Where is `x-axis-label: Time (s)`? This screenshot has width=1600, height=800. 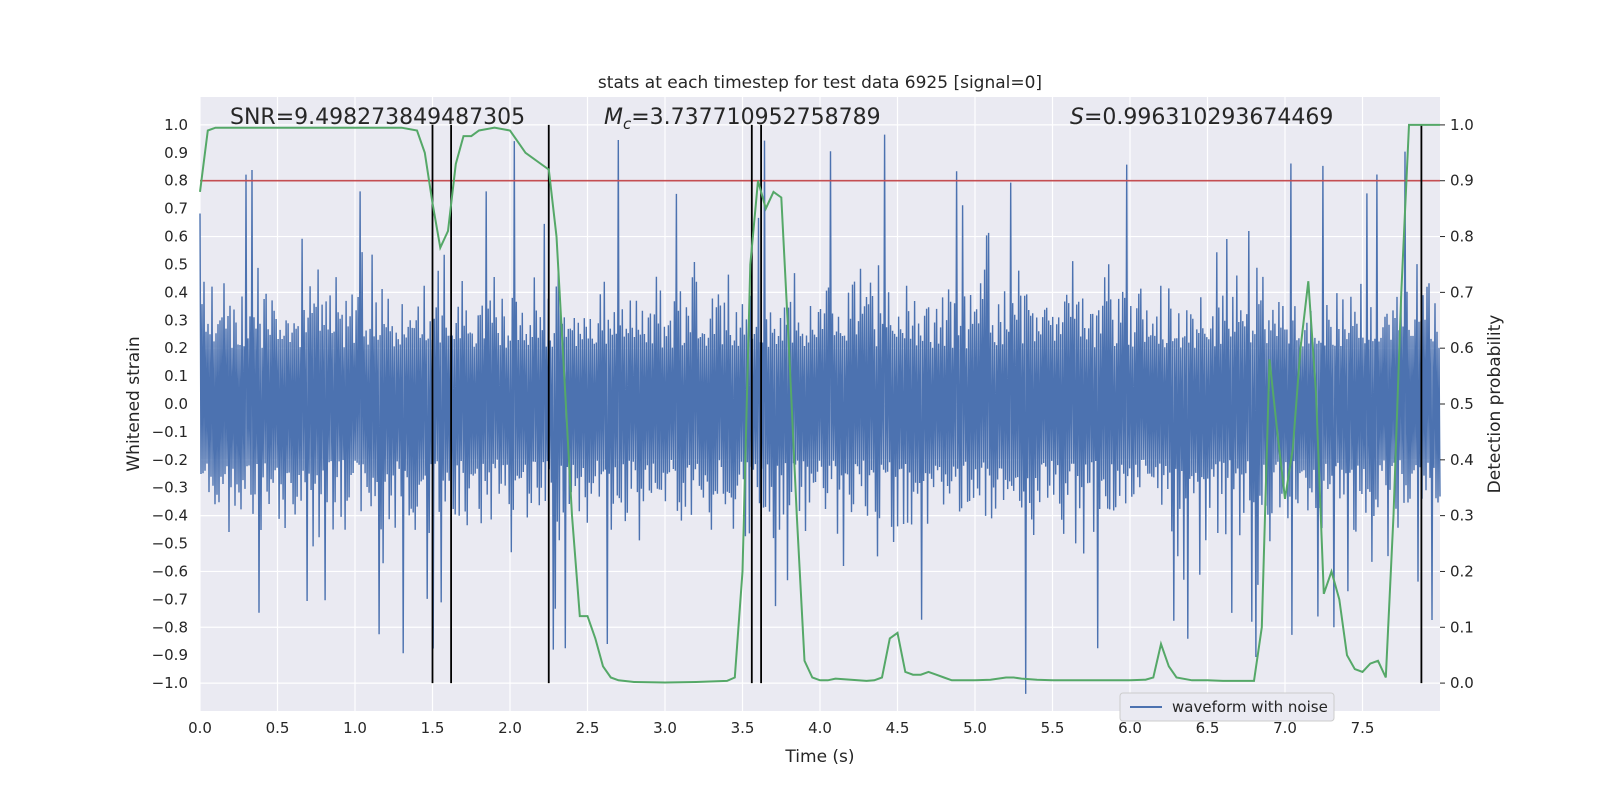
x-axis-label: Time (s) is located at coordinates (819, 757).